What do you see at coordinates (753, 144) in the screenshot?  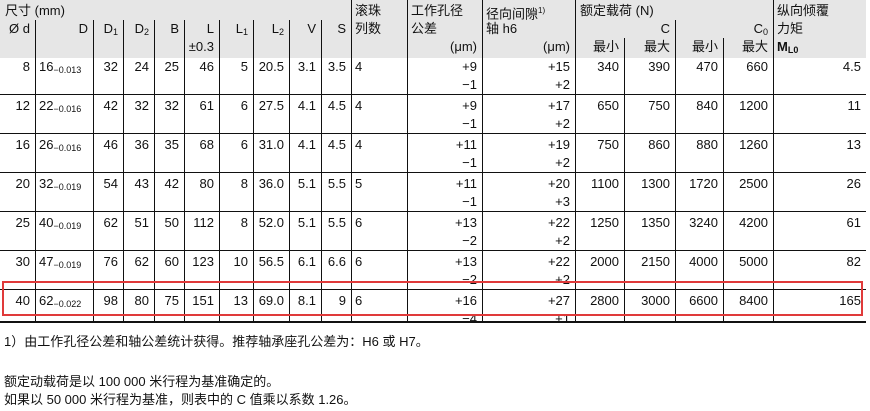 I see `cell-c0-max: 1260` at bounding box center [753, 144].